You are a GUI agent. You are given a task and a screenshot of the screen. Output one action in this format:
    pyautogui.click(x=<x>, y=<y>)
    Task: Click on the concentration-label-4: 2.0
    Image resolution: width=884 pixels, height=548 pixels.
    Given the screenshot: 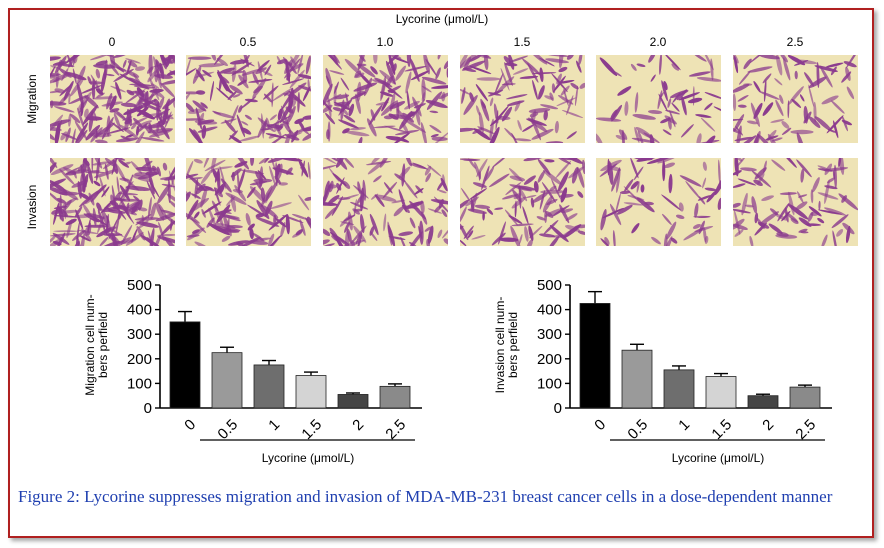 What is the action you would take?
    pyautogui.click(x=658, y=42)
    